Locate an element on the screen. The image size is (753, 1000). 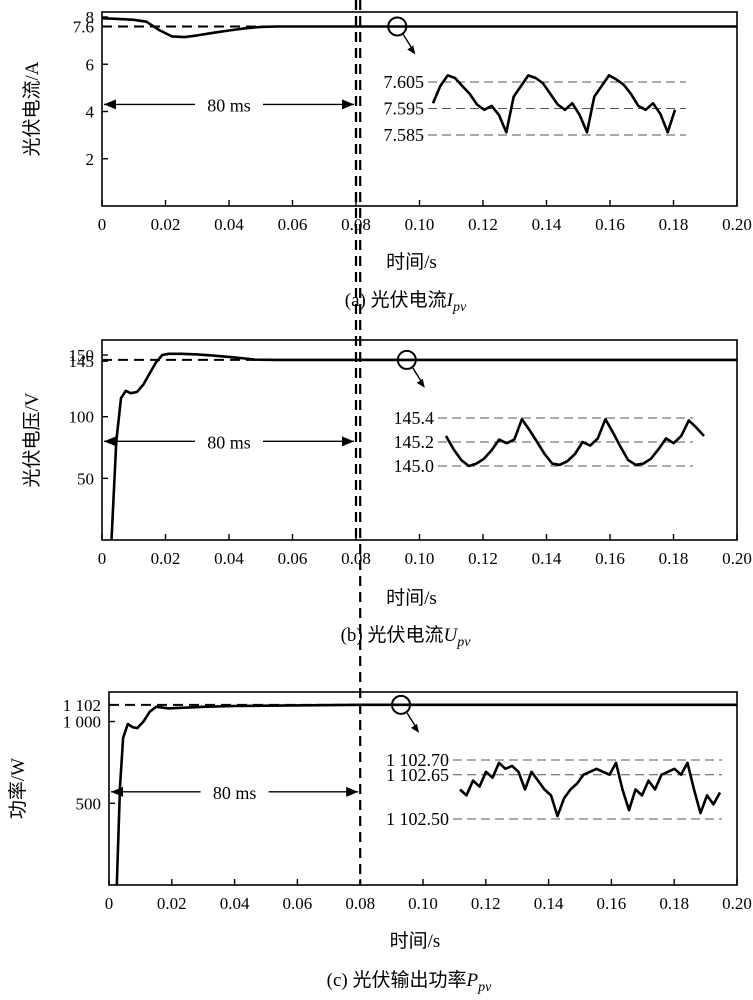
caption: (a) 光伏电流Ipv is located at coordinates (406, 302).